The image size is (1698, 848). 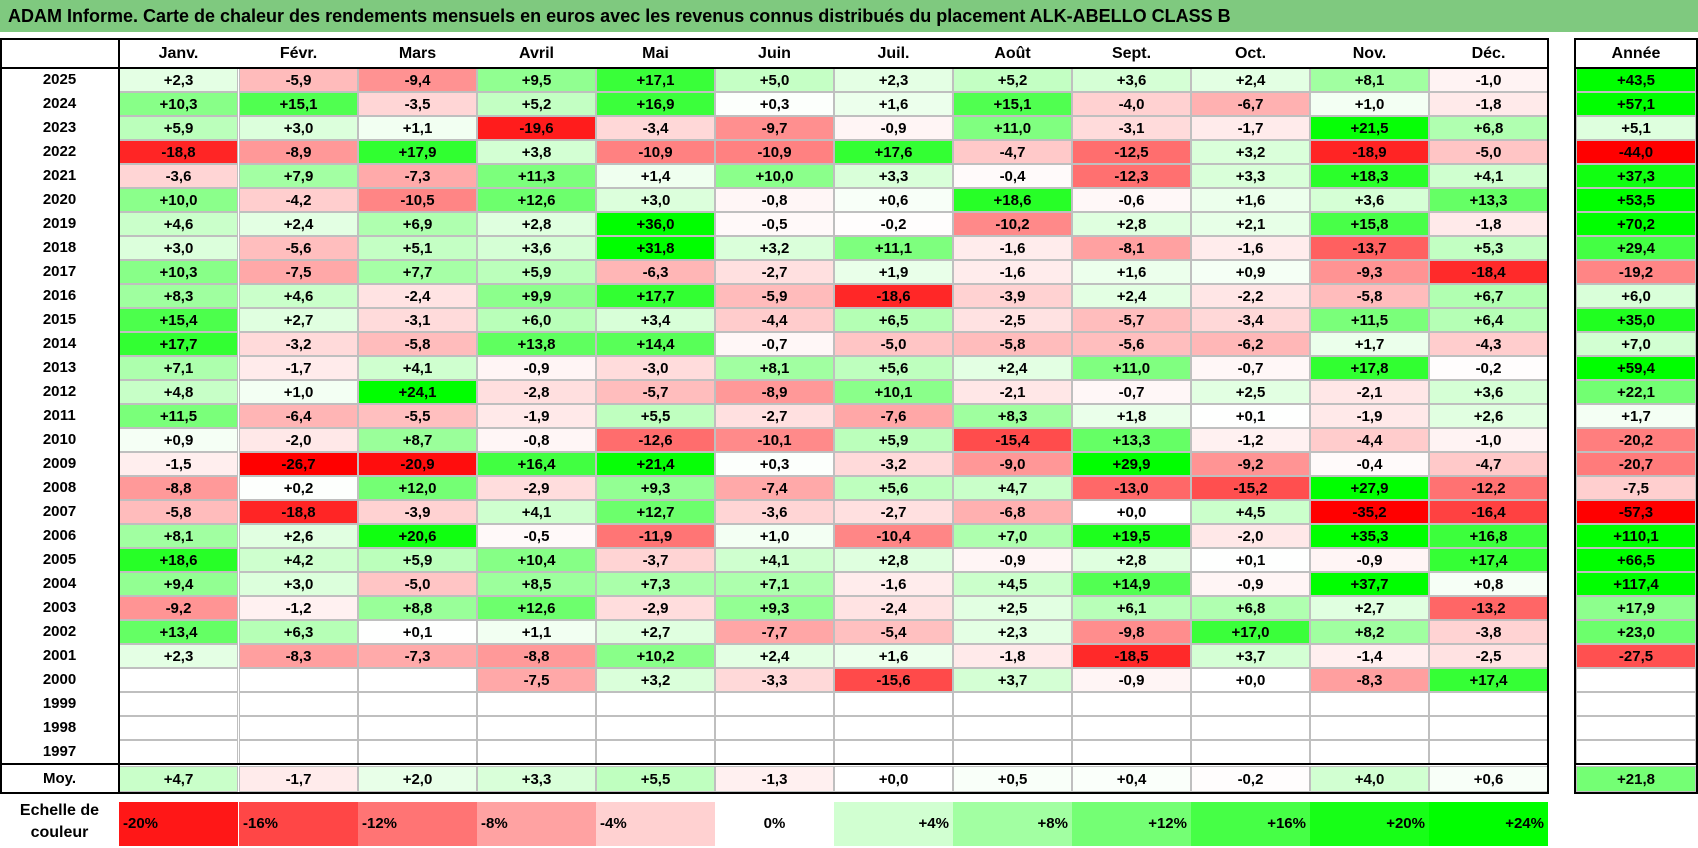 I want to click on heatmap-cell: -2,1, so click(x=1012, y=392).